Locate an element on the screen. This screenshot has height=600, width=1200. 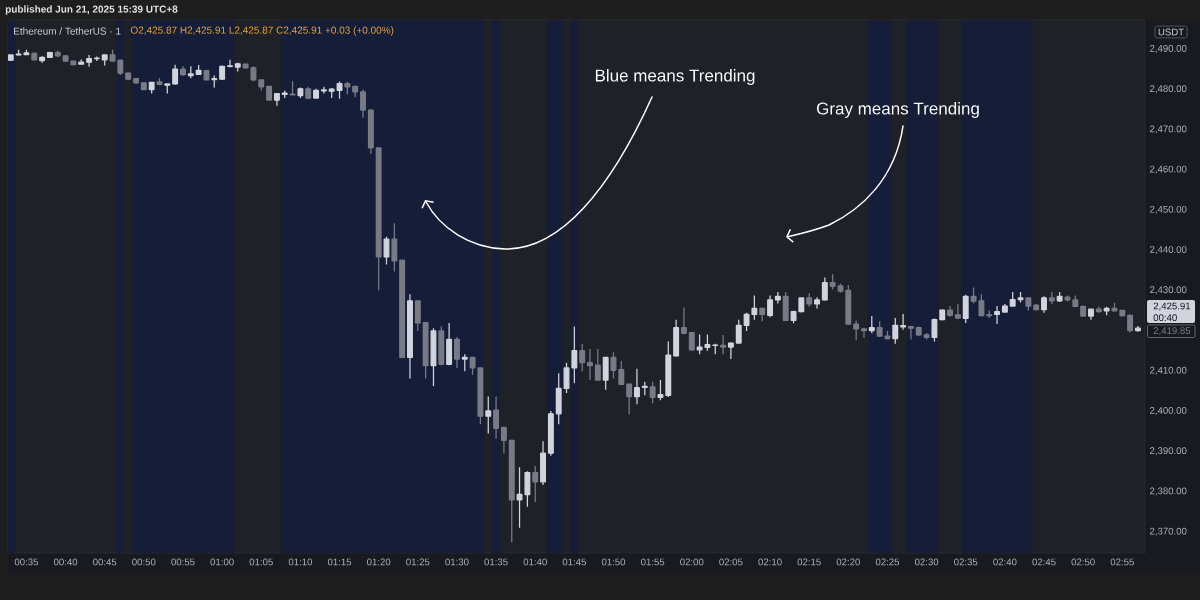
y-axis-title: USDT is located at coordinates (1171, 32).